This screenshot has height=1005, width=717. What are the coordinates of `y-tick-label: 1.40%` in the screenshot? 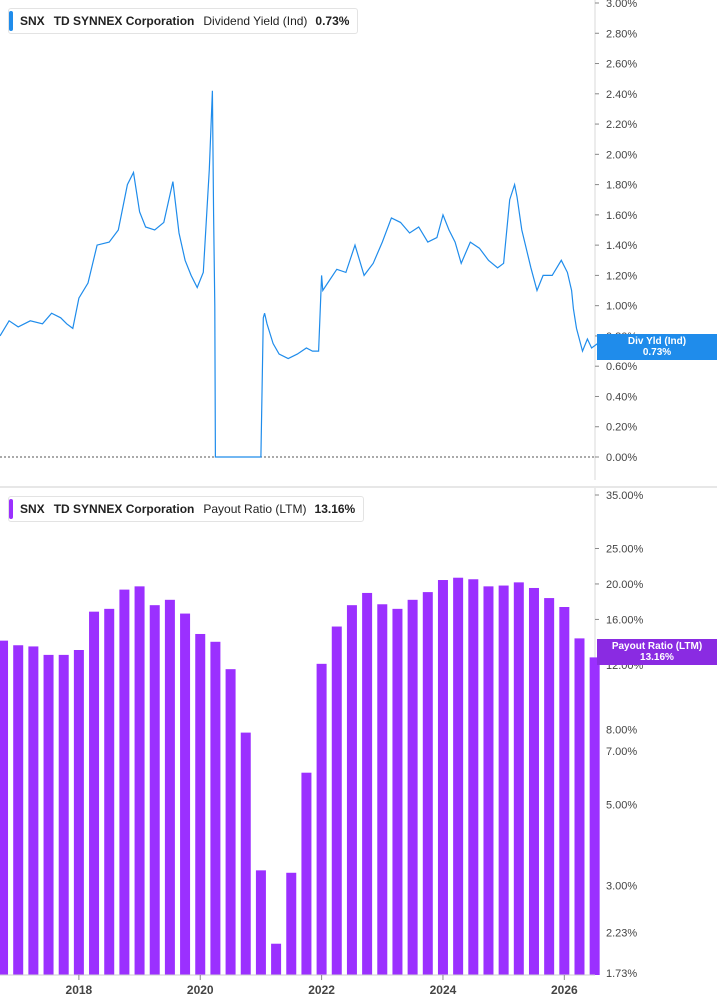 It's located at (621, 246).